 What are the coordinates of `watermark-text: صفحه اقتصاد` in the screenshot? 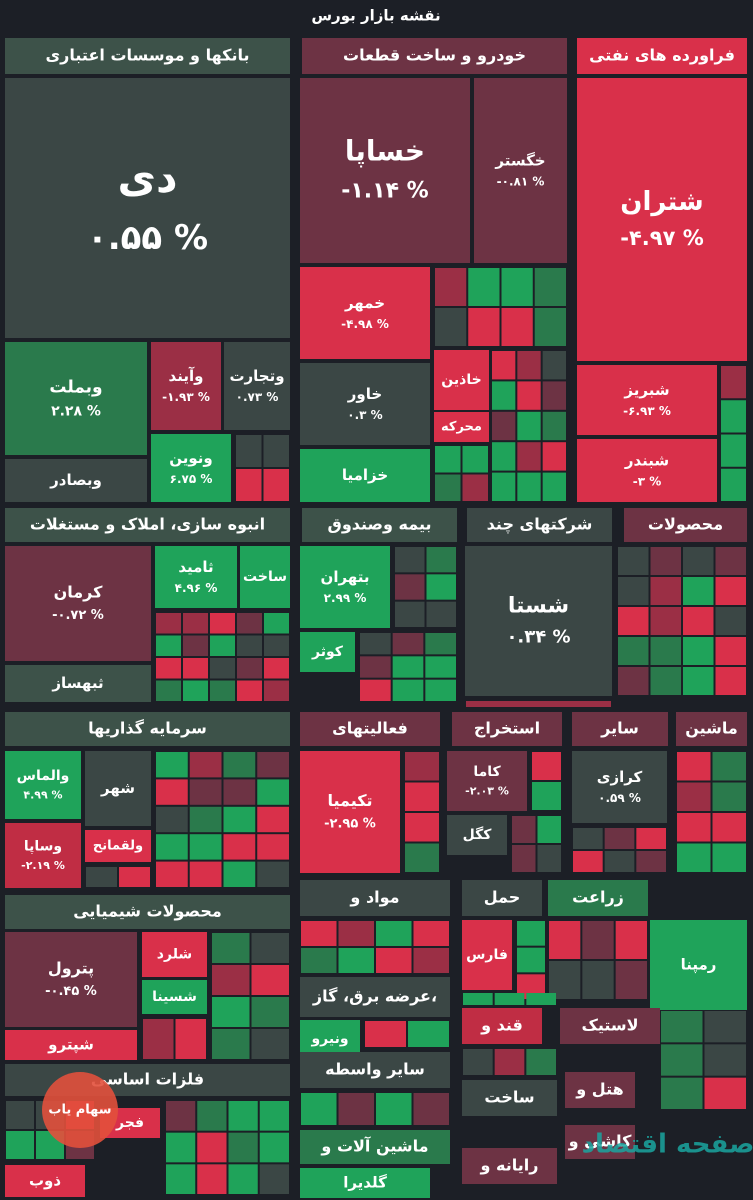 It's located at (667, 1145).